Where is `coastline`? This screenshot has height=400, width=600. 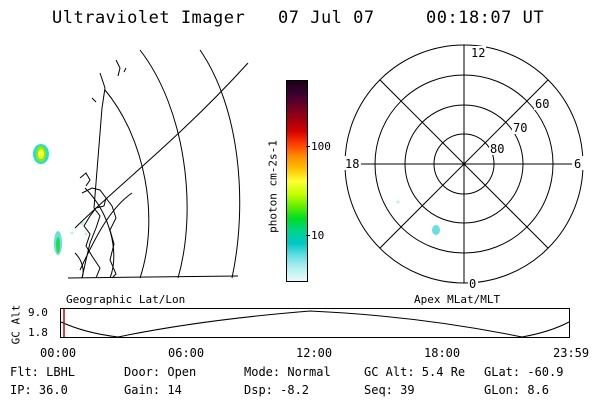
coastline is located at coordinates (103, 169).